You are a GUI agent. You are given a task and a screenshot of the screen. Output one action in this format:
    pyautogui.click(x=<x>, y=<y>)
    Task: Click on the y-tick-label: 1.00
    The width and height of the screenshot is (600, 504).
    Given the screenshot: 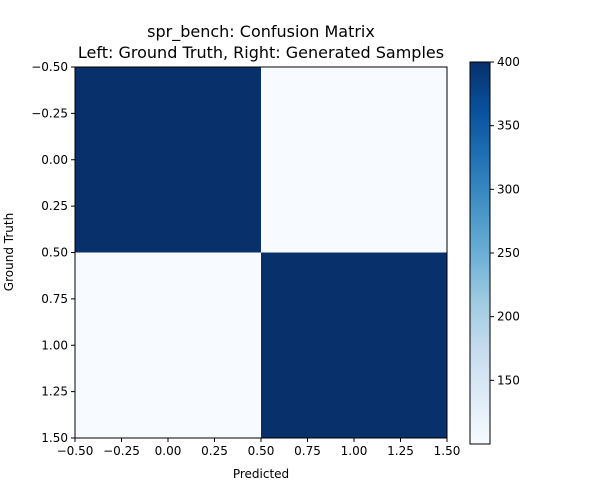 What is the action you would take?
    pyautogui.click(x=54, y=345)
    